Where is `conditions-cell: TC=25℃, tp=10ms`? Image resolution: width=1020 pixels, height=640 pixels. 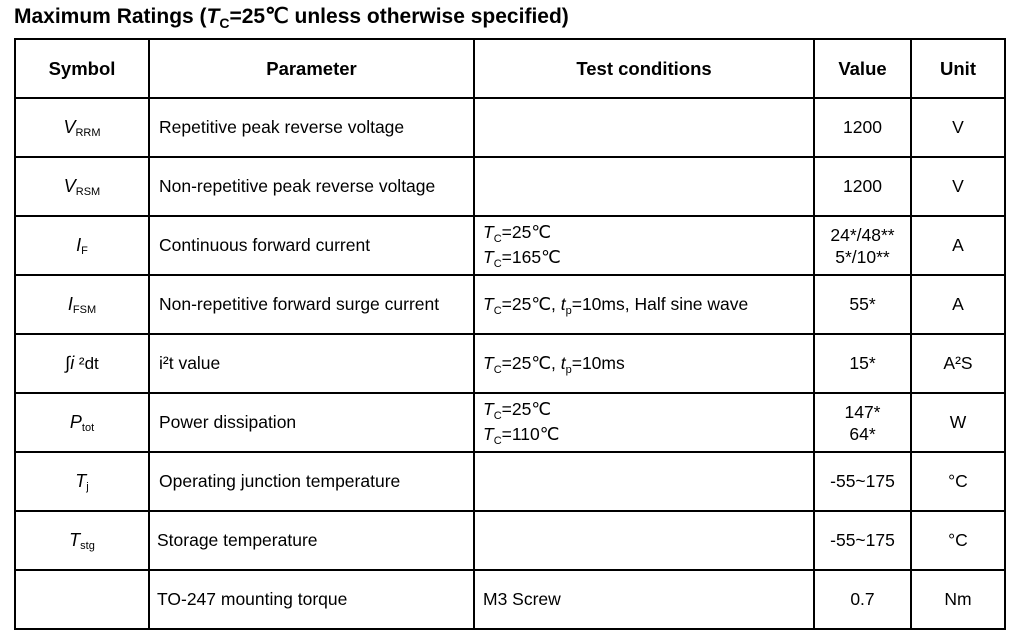
conditions-cell: TC=25℃, tp=10ms is located at coordinates (644, 363).